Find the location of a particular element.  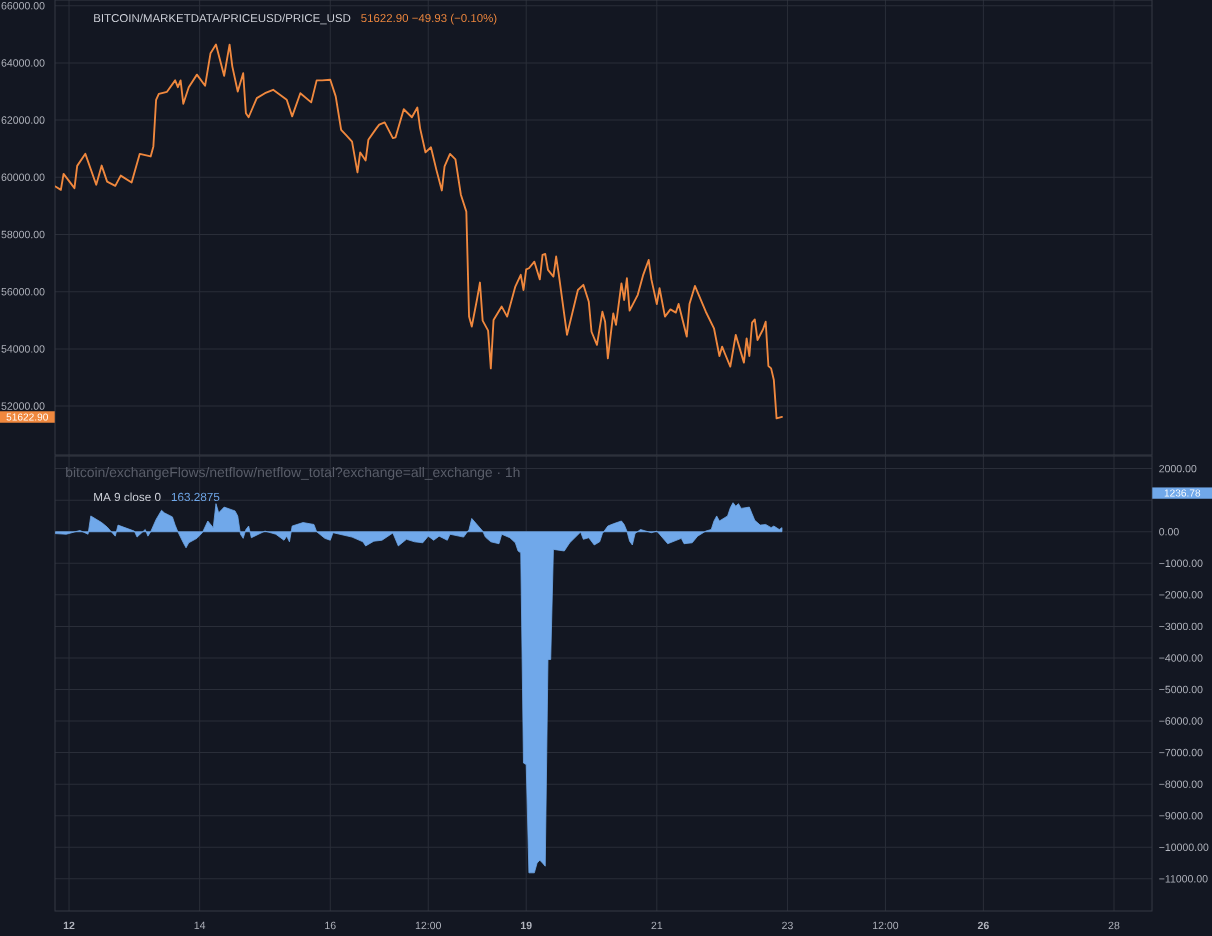

x-tick-label: 19 is located at coordinates (526, 925).